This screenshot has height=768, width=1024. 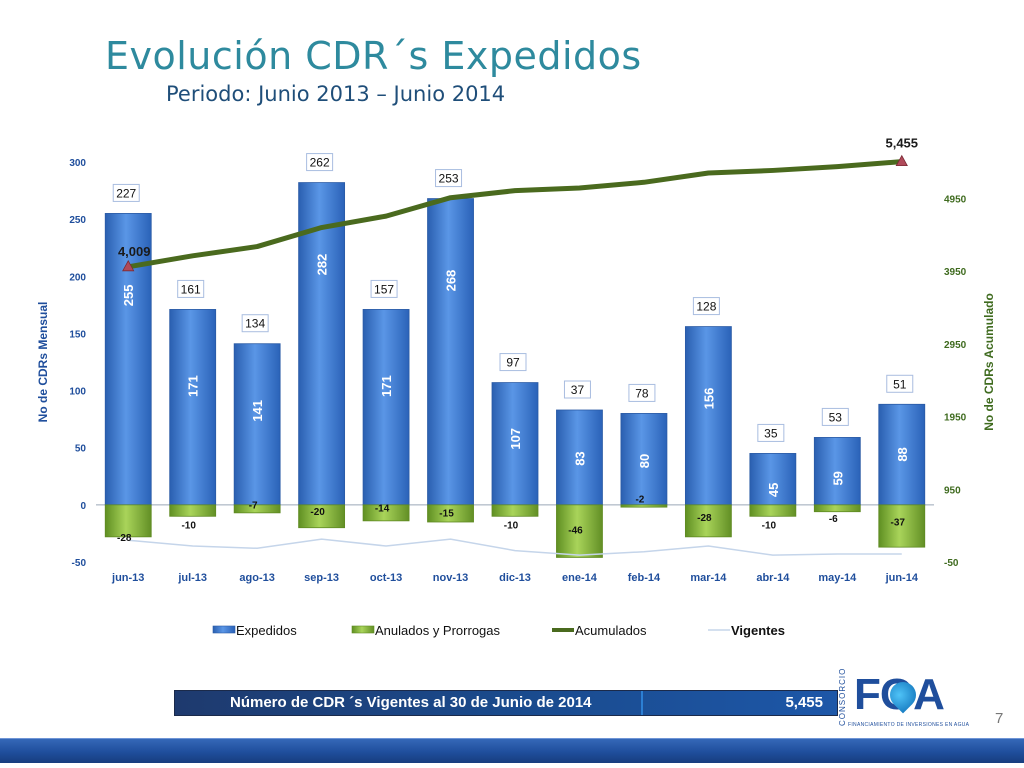 I want to click on x-tick-label: jun-14, so click(x=902, y=578).